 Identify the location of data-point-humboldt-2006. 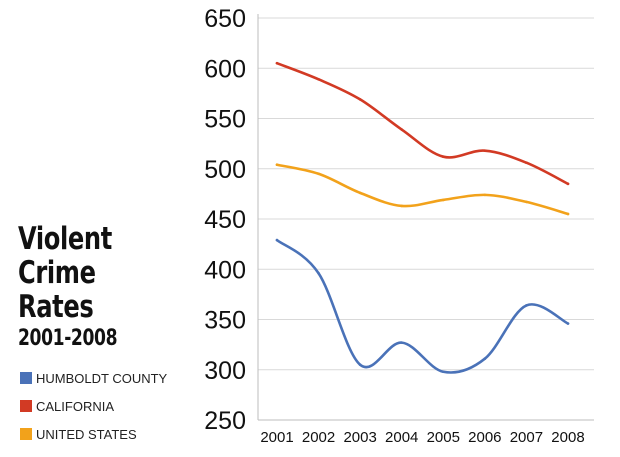
(485, 358).